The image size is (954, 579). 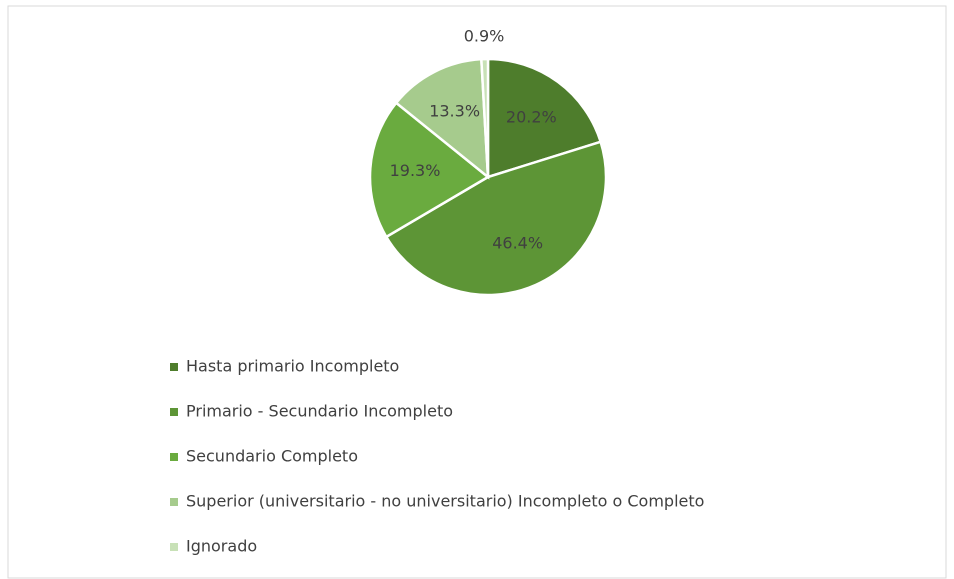 I want to click on legend-label: Ignorado, so click(x=221, y=546).